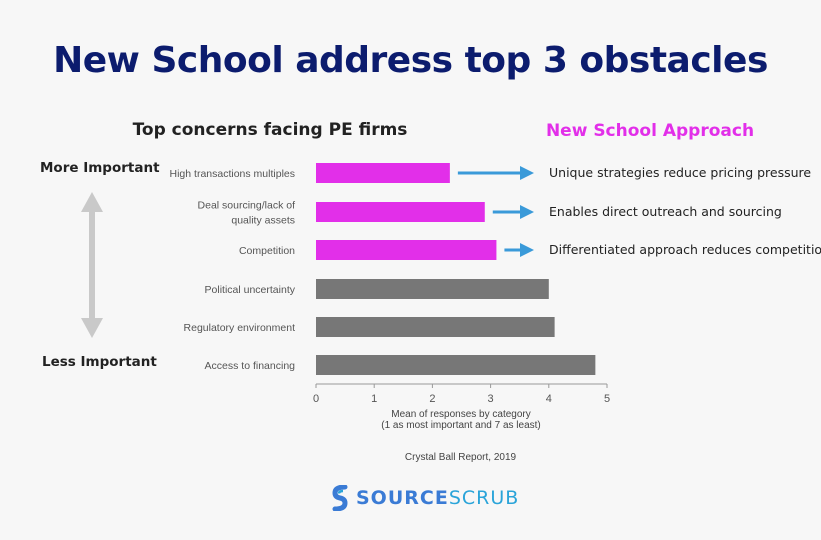 The image size is (821, 540). I want to click on category-label: Competition, so click(267, 251).